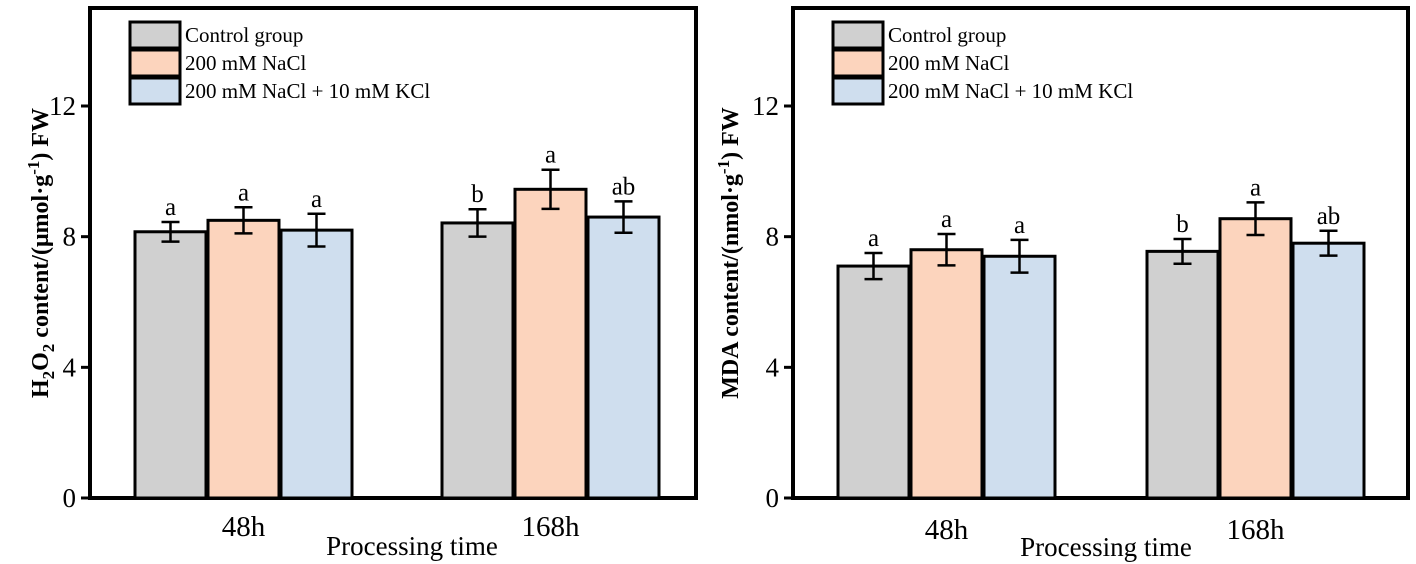 Image resolution: width=1416 pixels, height=564 pixels. I want to click on y-axis-label: MDA content/(nmol·g-1) FW, so click(729, 252).